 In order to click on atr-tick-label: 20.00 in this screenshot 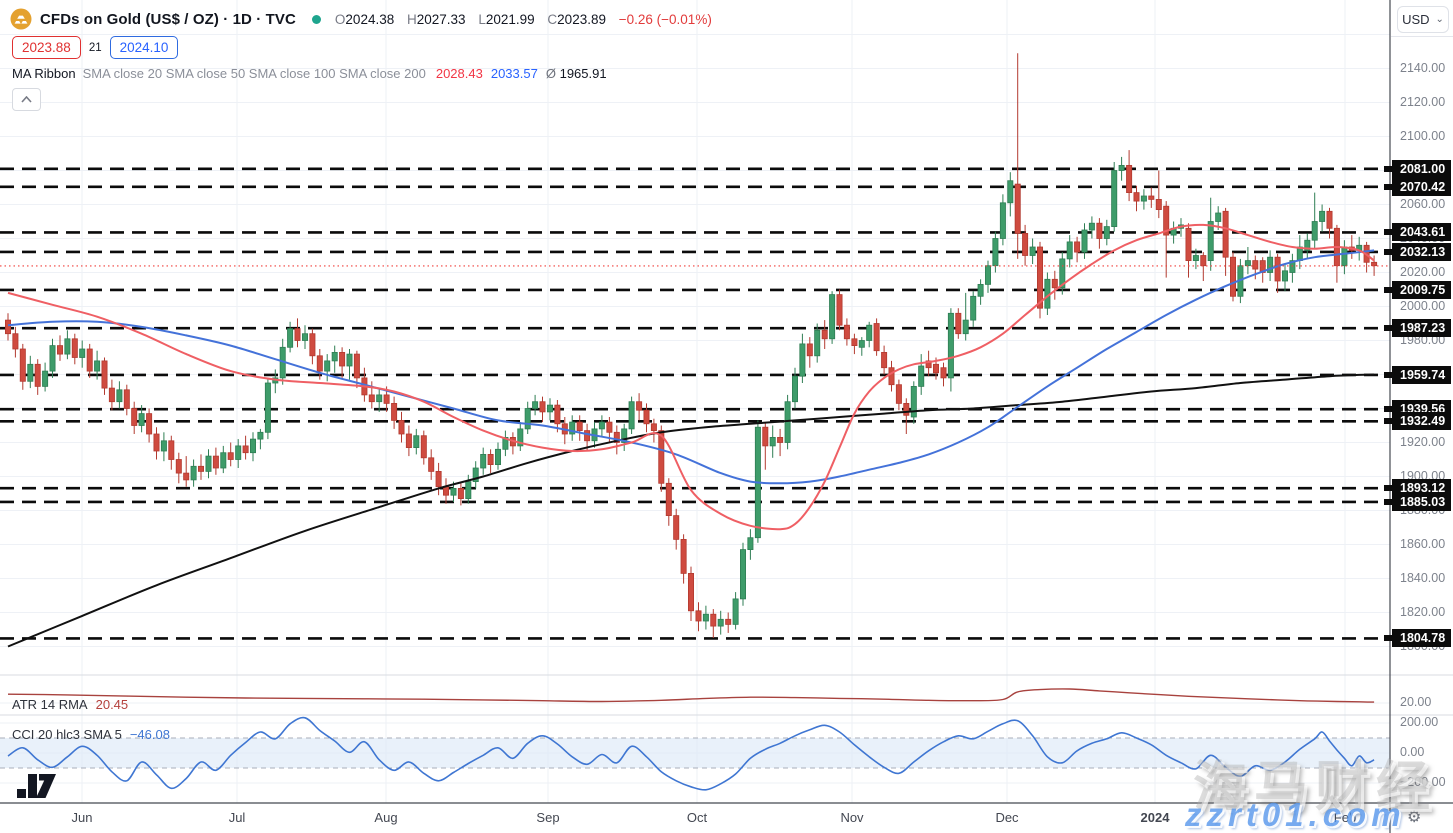, I will do `click(1416, 702)`.